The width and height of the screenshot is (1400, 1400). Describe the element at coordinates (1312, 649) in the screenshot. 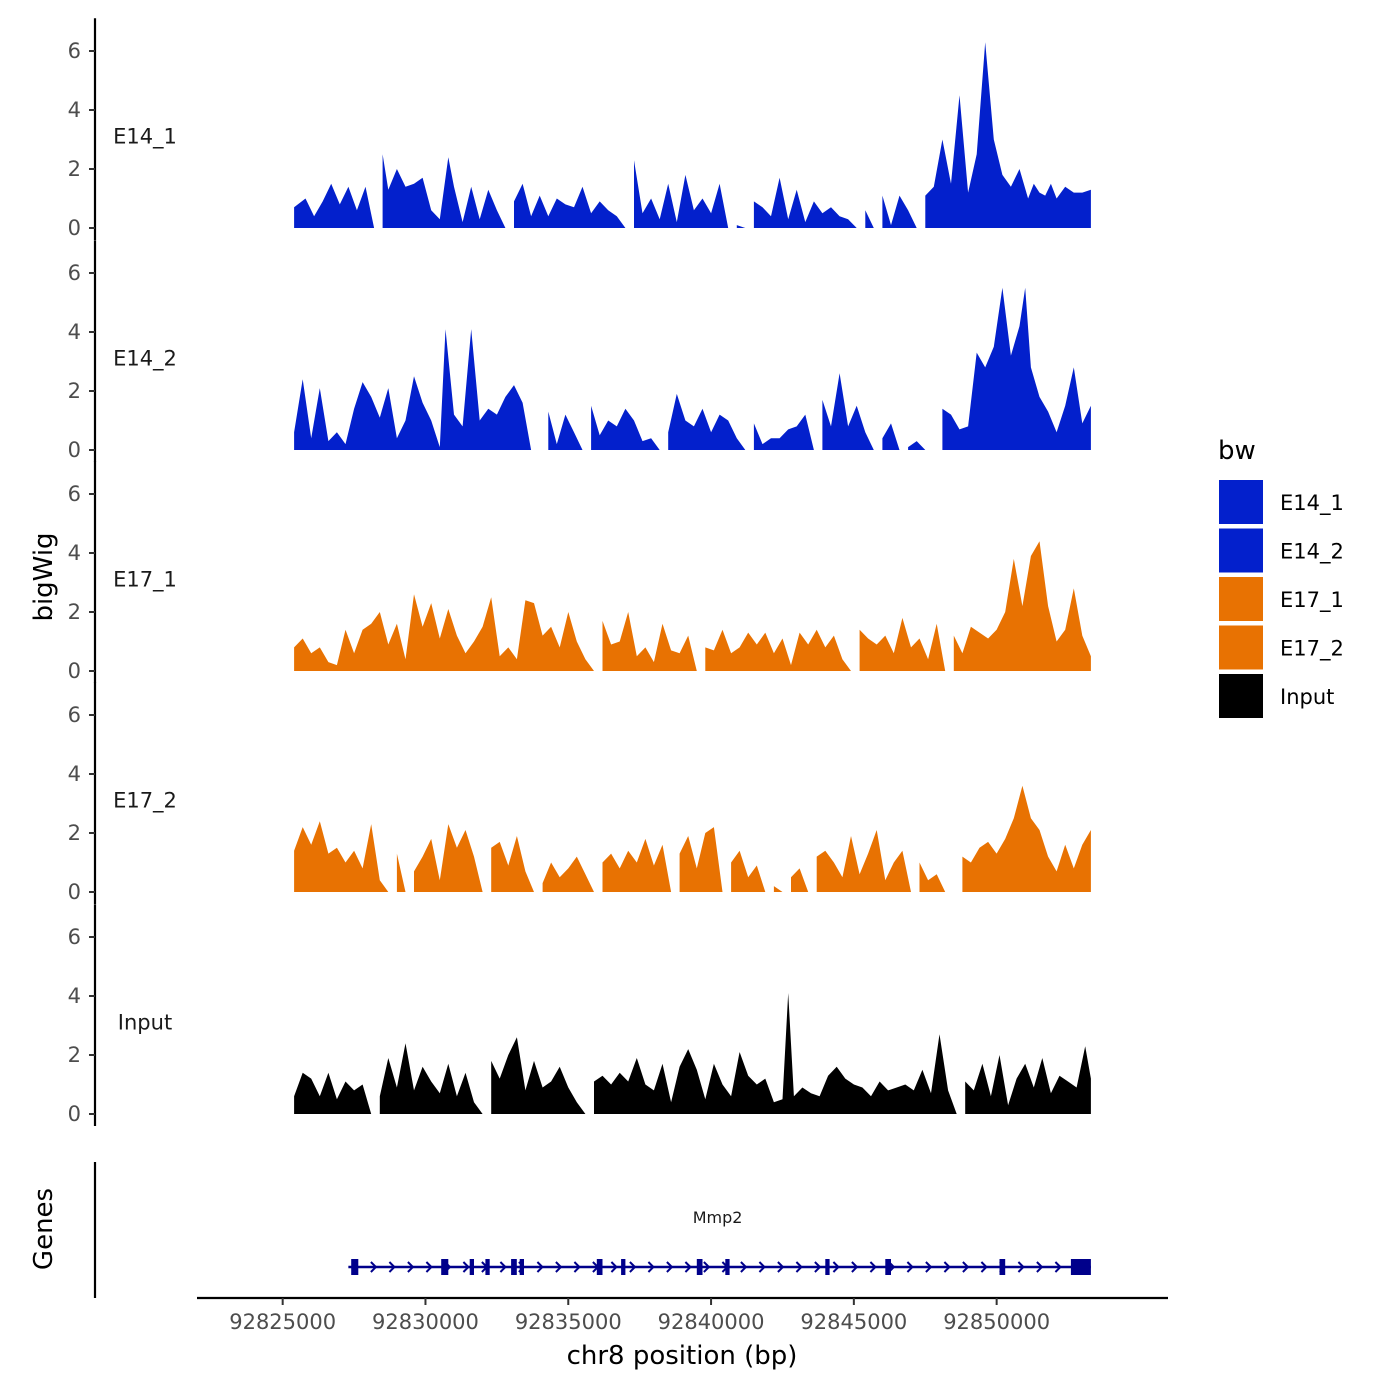

I see `legend-label: E17_2` at that location.